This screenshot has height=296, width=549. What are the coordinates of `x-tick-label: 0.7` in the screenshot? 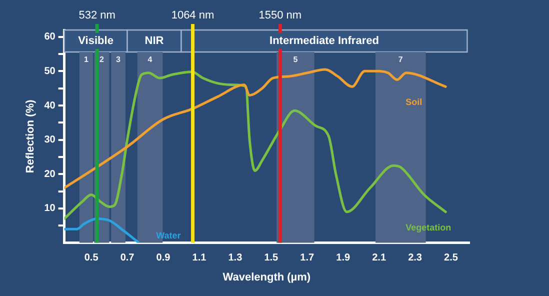 It's located at (127, 258).